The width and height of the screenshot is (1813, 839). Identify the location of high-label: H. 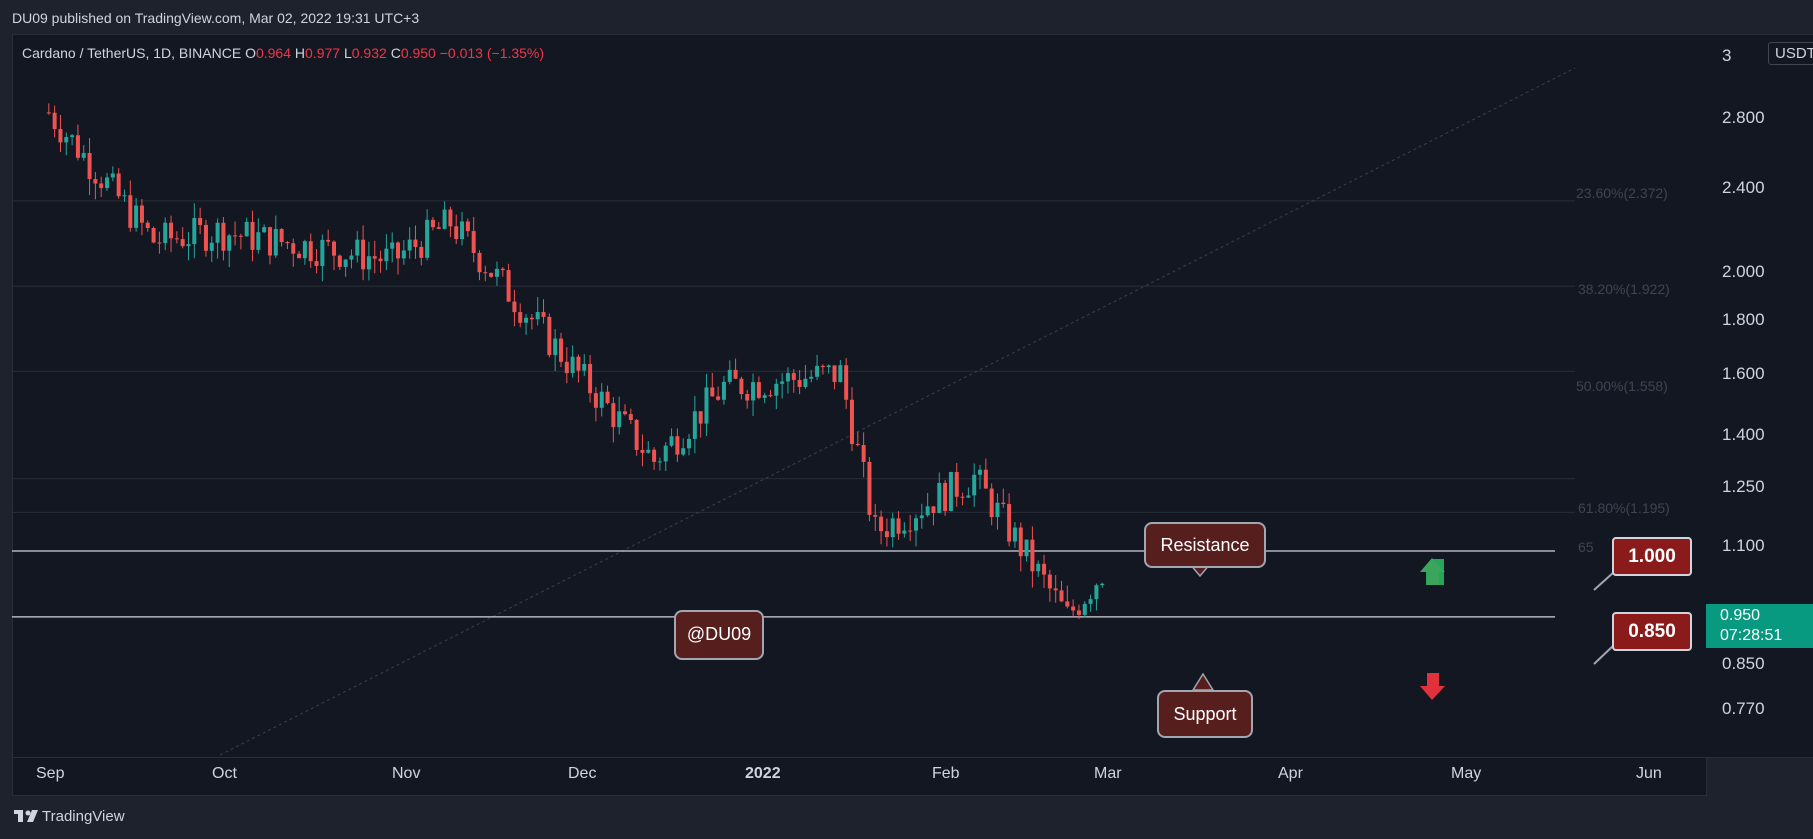
(300, 53).